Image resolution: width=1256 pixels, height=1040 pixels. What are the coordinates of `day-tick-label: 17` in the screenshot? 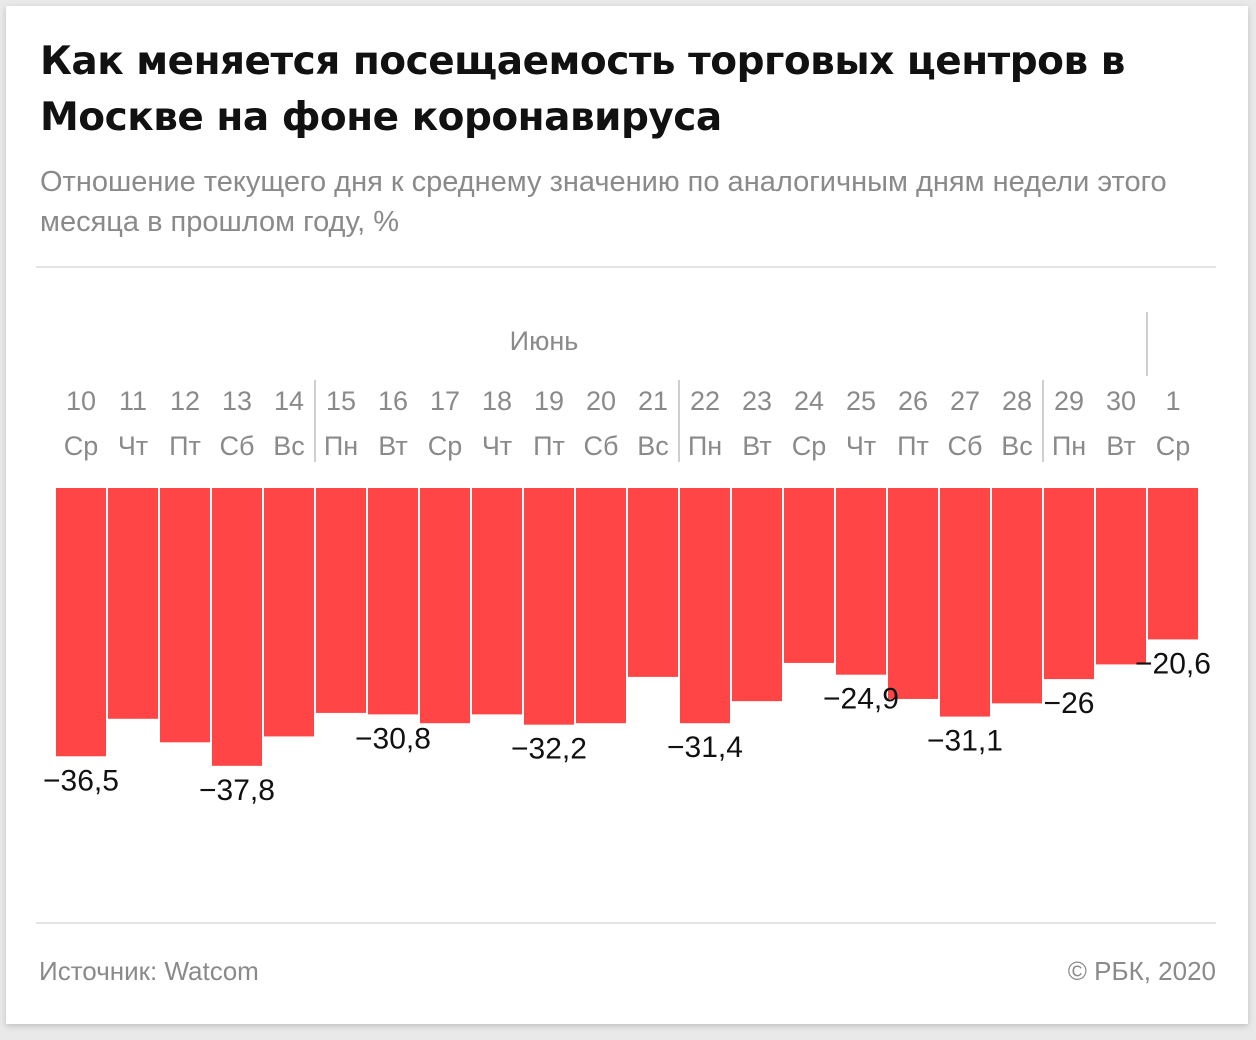 It's located at (445, 401).